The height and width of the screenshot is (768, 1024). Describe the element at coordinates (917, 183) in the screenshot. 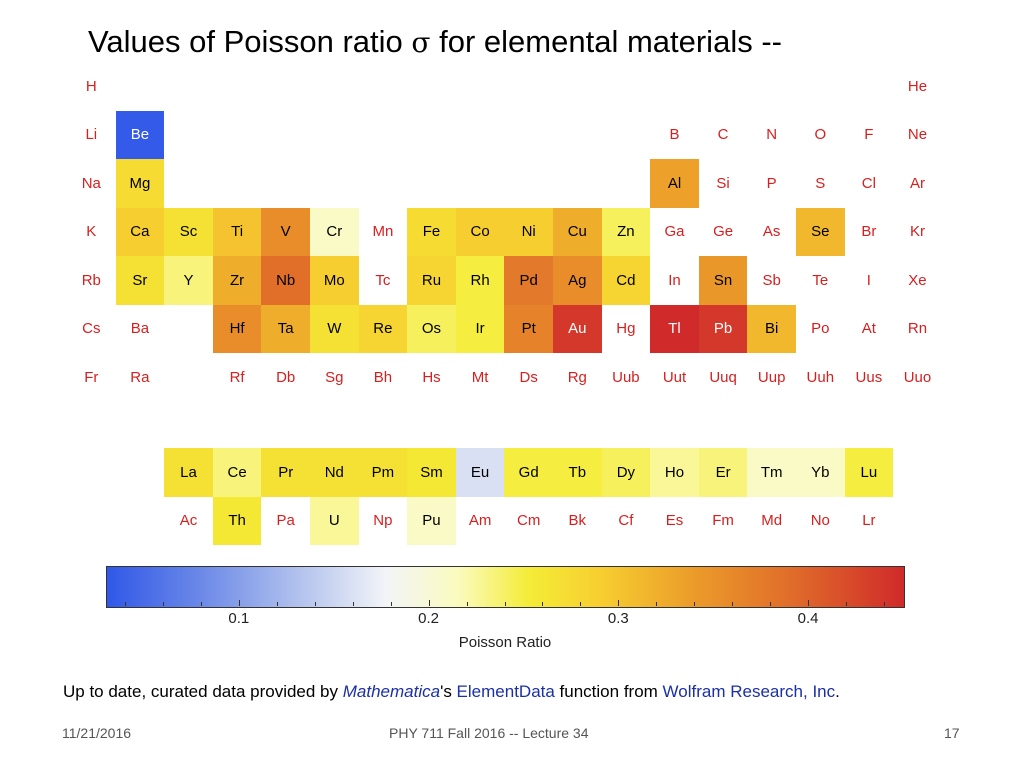

I see `element-cell-ar: Ar` at that location.